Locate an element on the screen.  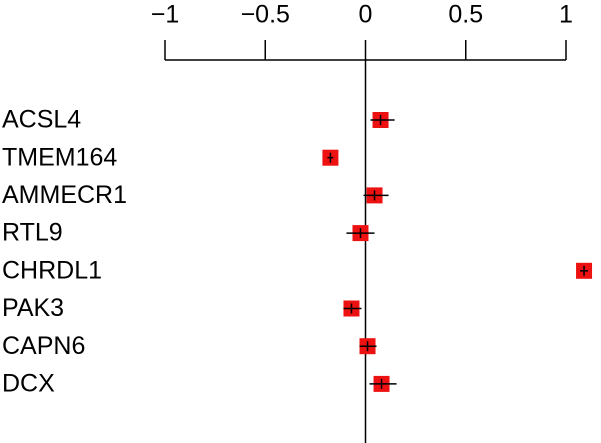
row-label: TMEM164 is located at coordinates (59, 157).